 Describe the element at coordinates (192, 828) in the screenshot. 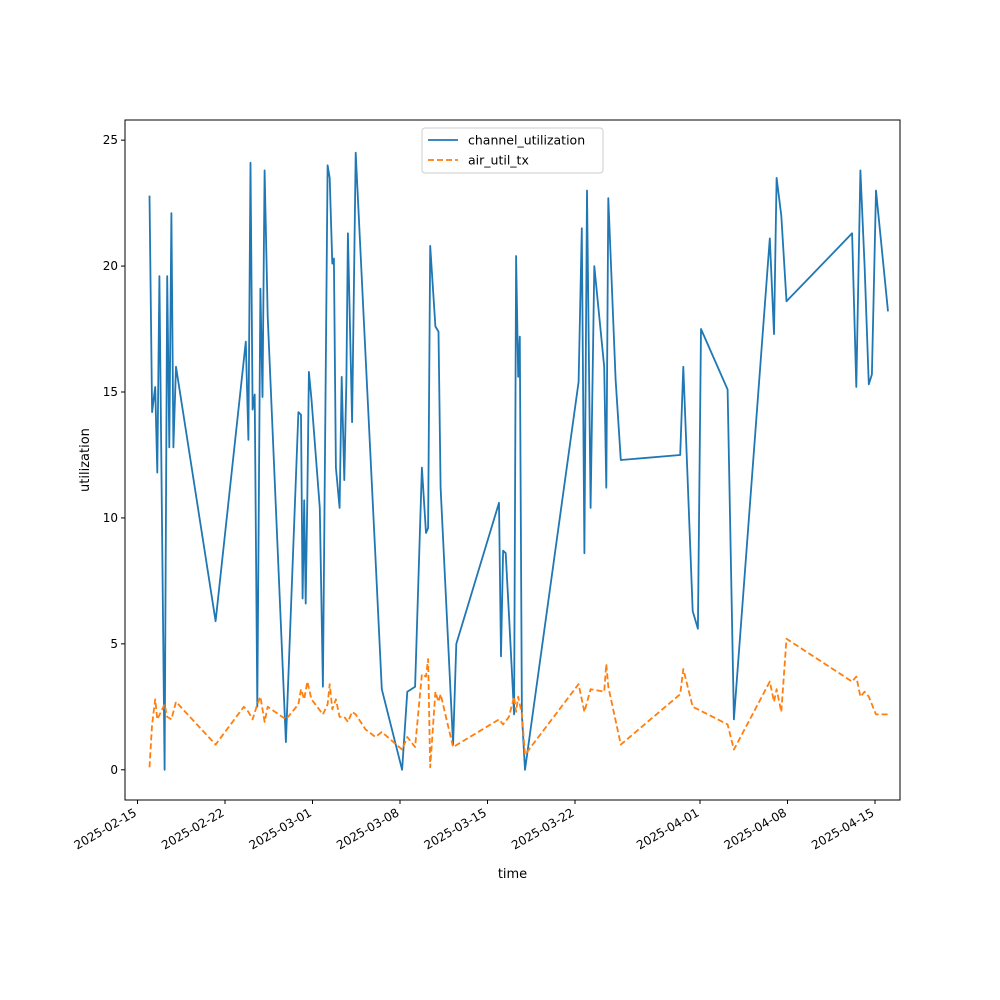

I see `x-tick-label: 2025-02-22` at that location.